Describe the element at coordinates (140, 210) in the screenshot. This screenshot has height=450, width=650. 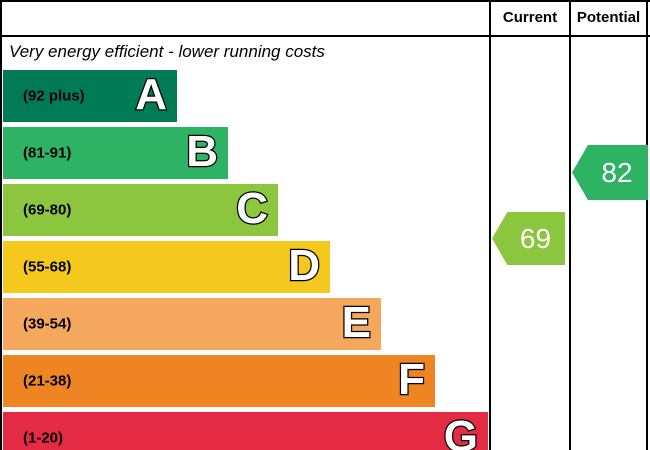
I see `band-c: (69-80) C` at that location.